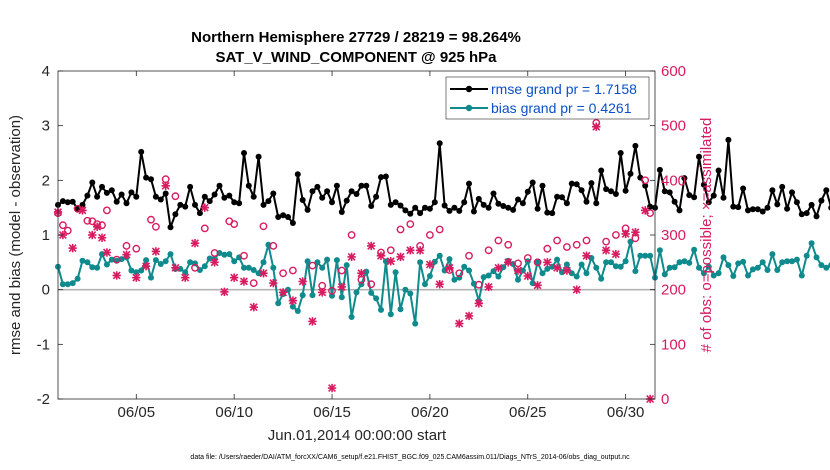  Describe the element at coordinates (665, 399) in the screenshot. I see `y-right-tick-label: 0` at that location.